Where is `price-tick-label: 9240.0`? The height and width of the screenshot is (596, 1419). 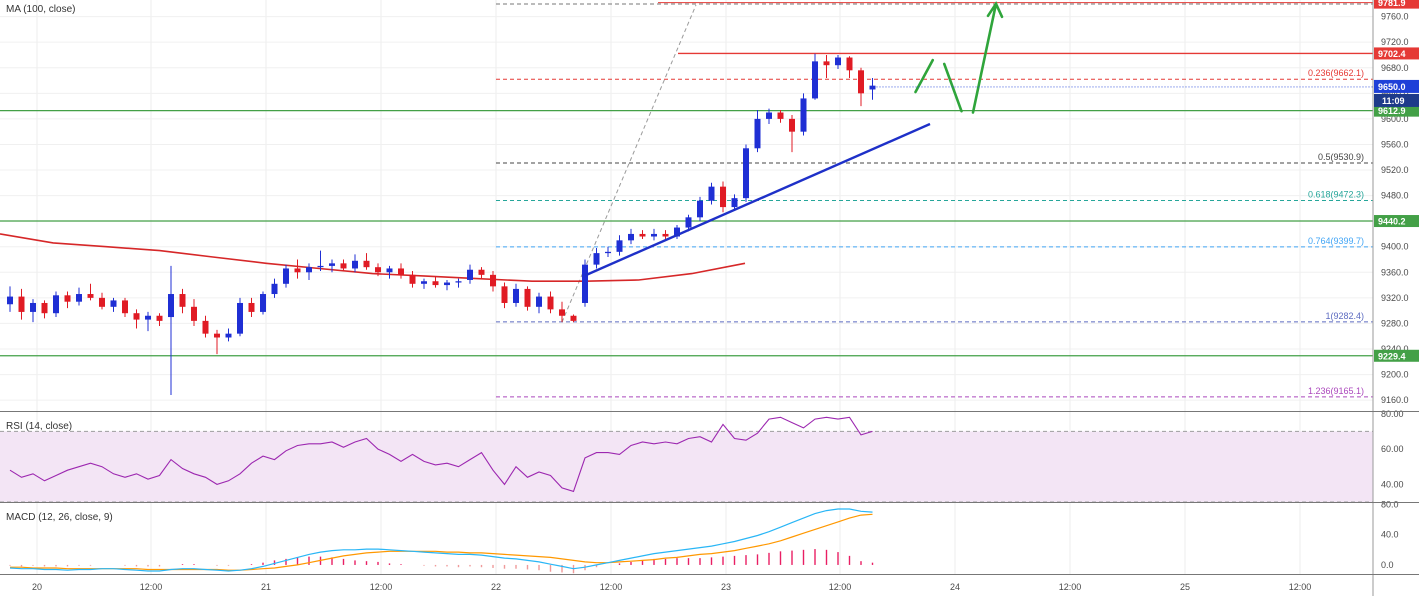
price-tick-label: 9240.0 is located at coordinates (1395, 349).